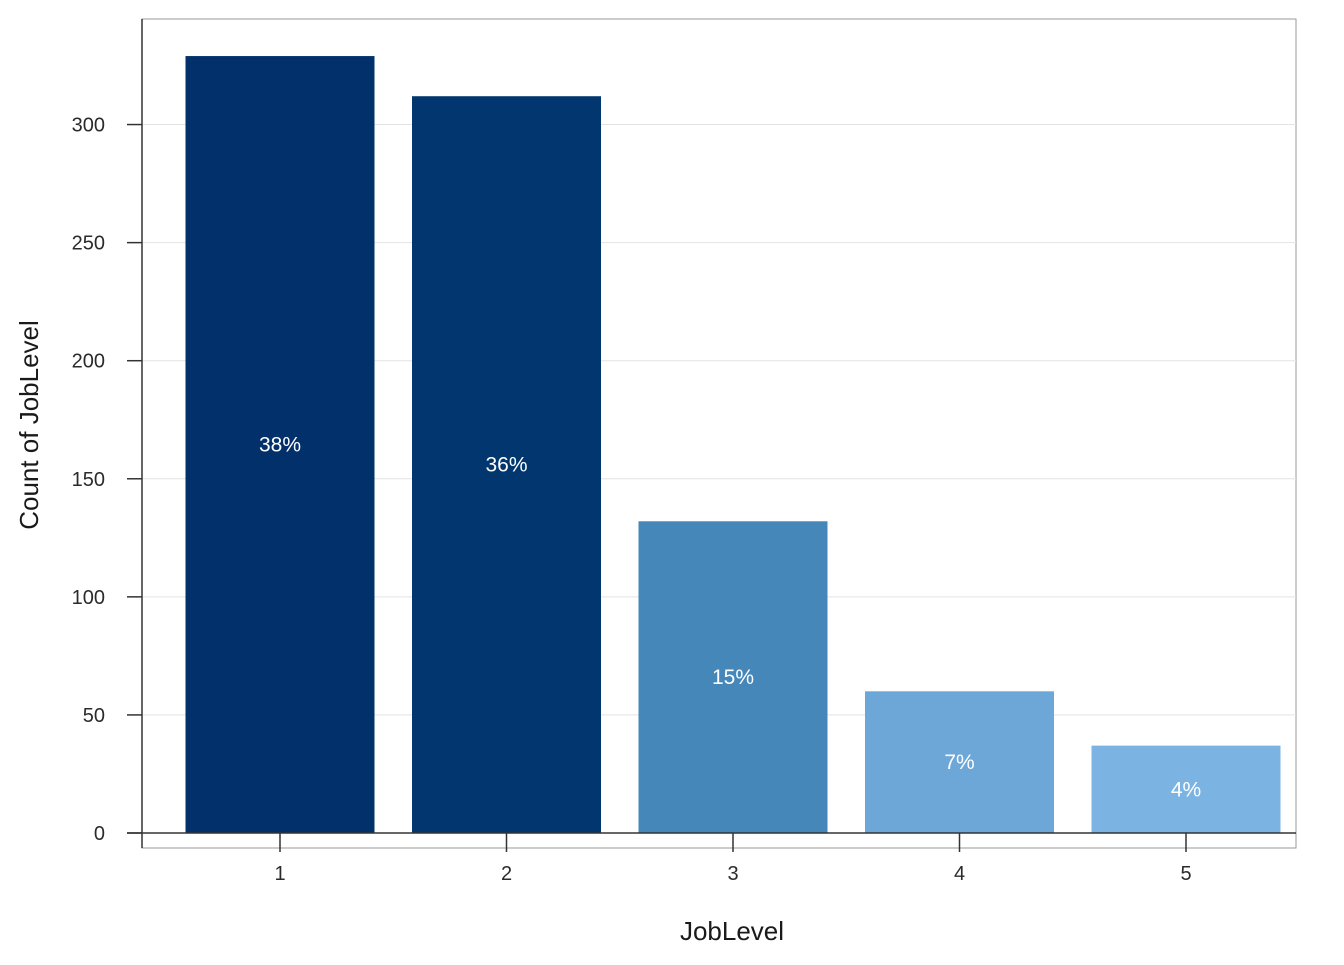 The height and width of the screenshot is (965, 1344). Describe the element at coordinates (88, 126) in the screenshot. I see `y-tick-label: 300` at that location.